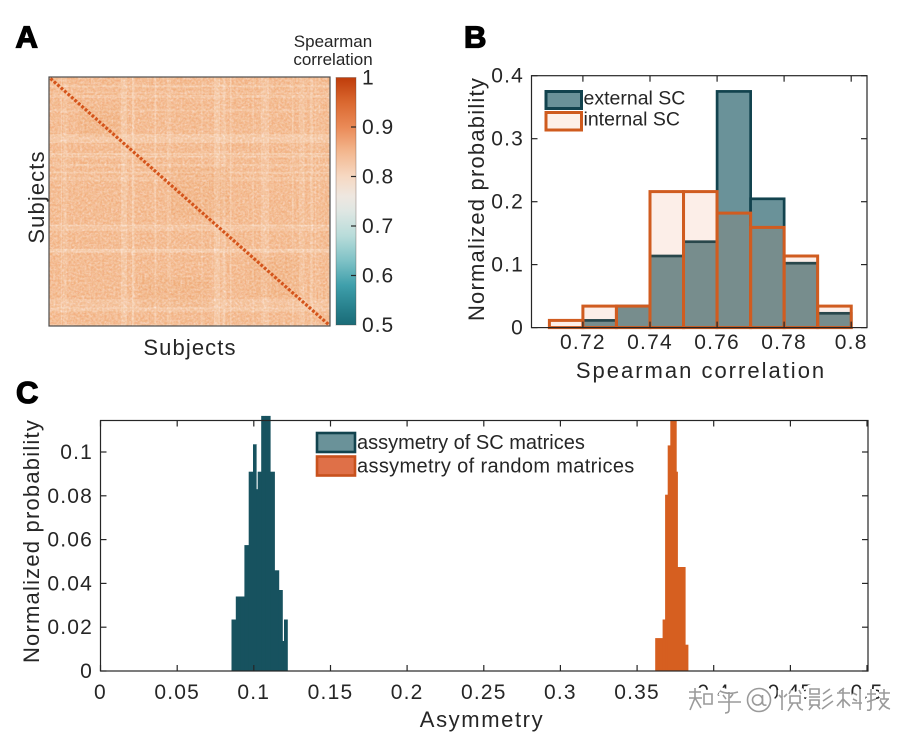  What do you see at coordinates (70, 627) in the screenshot?
I see `svg-text: 0.02` at bounding box center [70, 627].